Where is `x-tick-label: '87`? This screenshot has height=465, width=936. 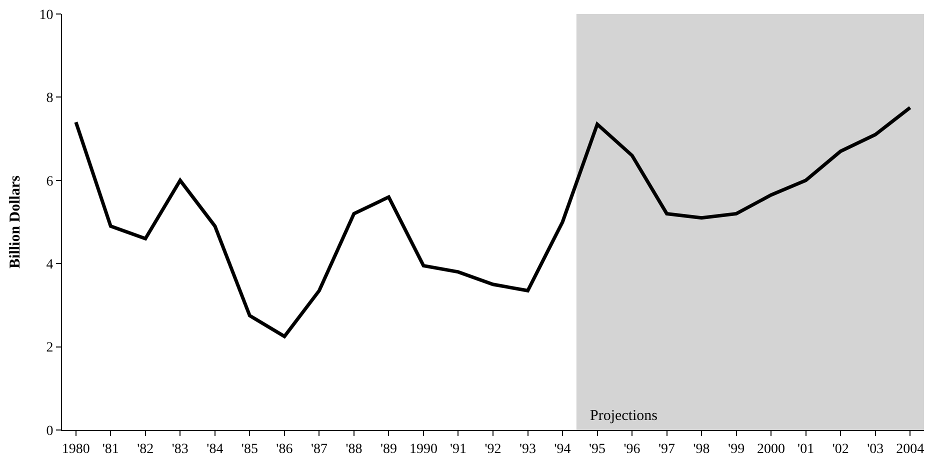
x-tick-label: '87 is located at coordinates (319, 449).